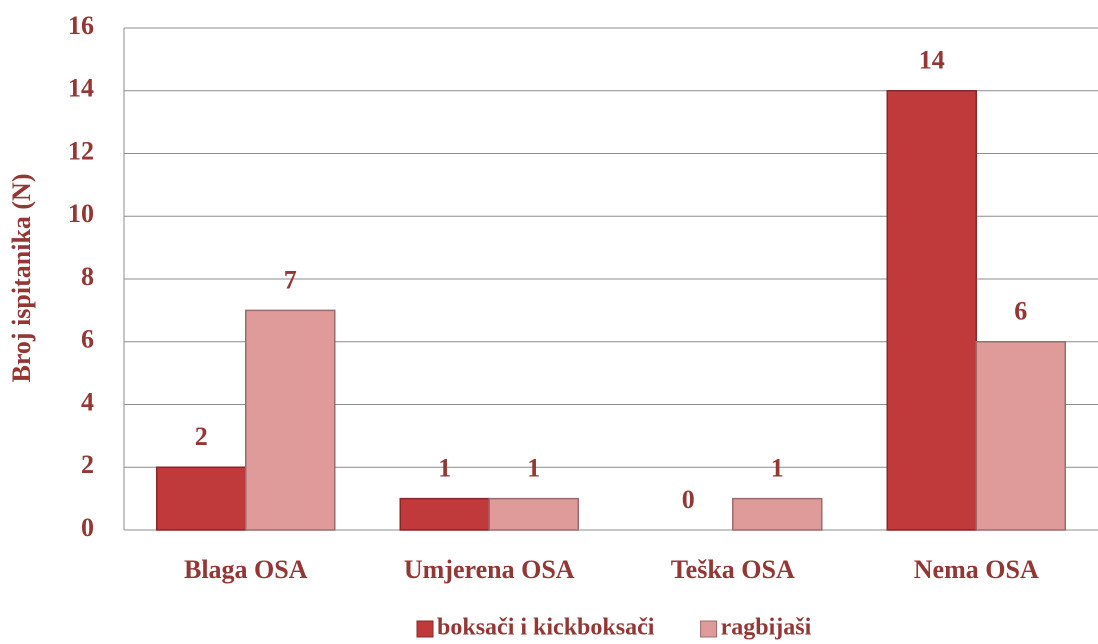 The width and height of the screenshot is (1098, 644). Describe the element at coordinates (81, 25) in the screenshot. I see `y-tick-label: 16` at that location.